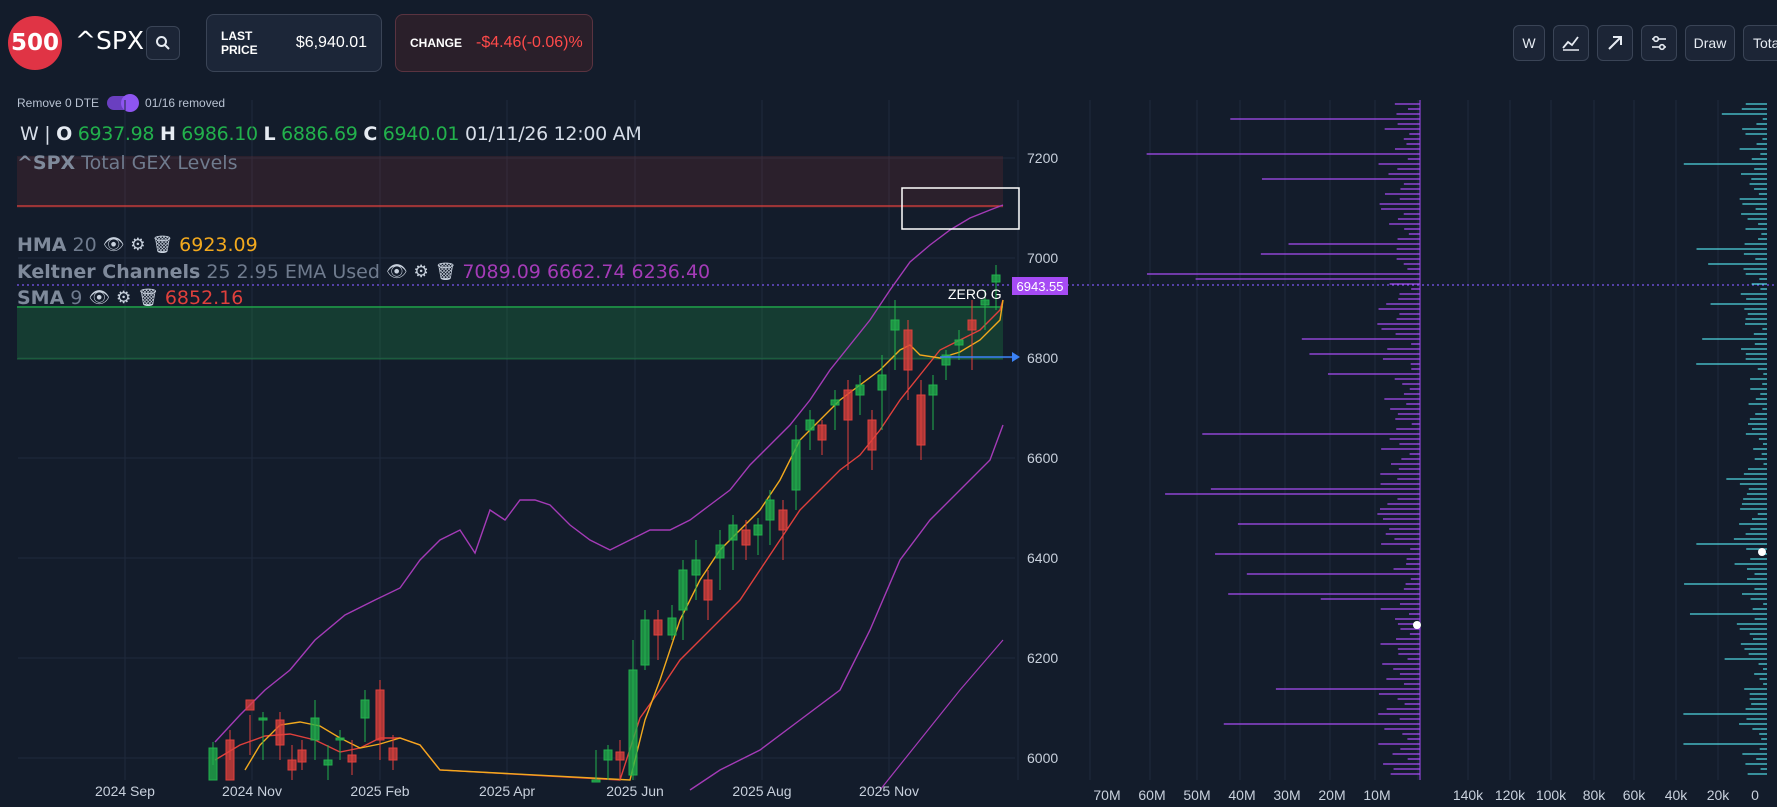  Describe the element at coordinates (1331, 795) in the screenshot. I see `gex-tick: 20M` at that location.